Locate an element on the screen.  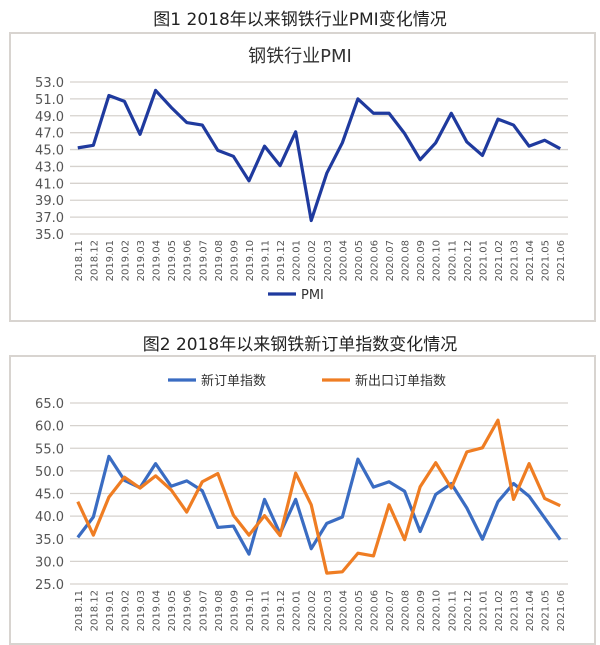
y-tick-label: 47.0 is located at coordinates (49, 134).